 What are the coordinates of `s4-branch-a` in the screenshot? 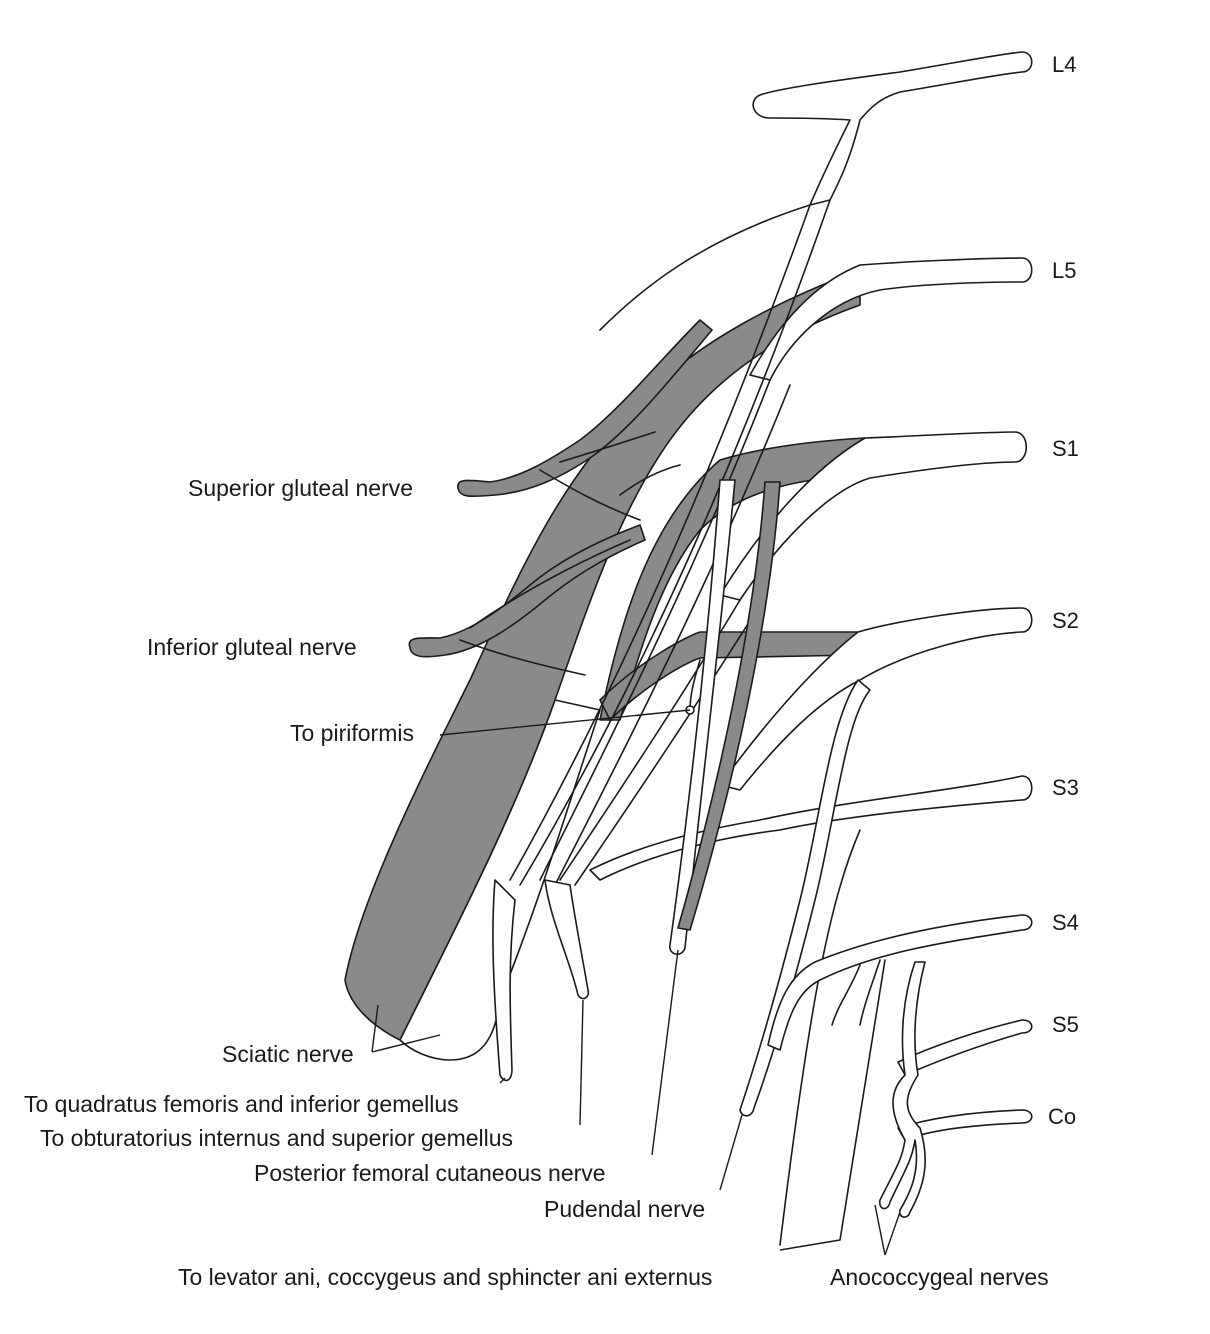 It's located at (846, 995).